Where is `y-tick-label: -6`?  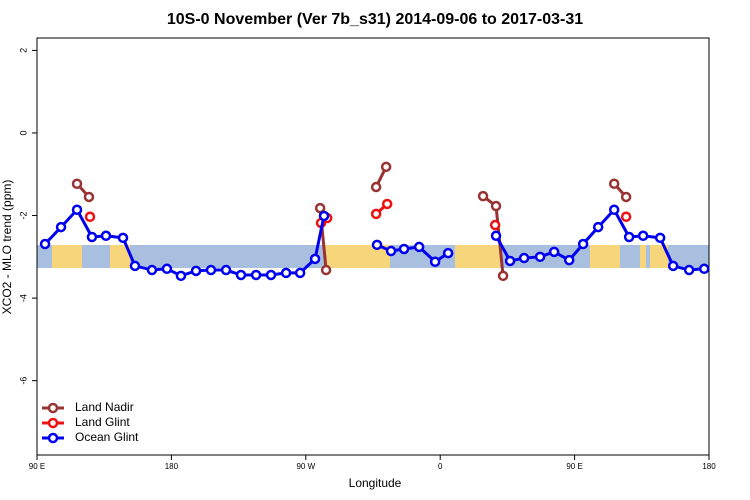 y-tick-label: -6 is located at coordinates (23, 381).